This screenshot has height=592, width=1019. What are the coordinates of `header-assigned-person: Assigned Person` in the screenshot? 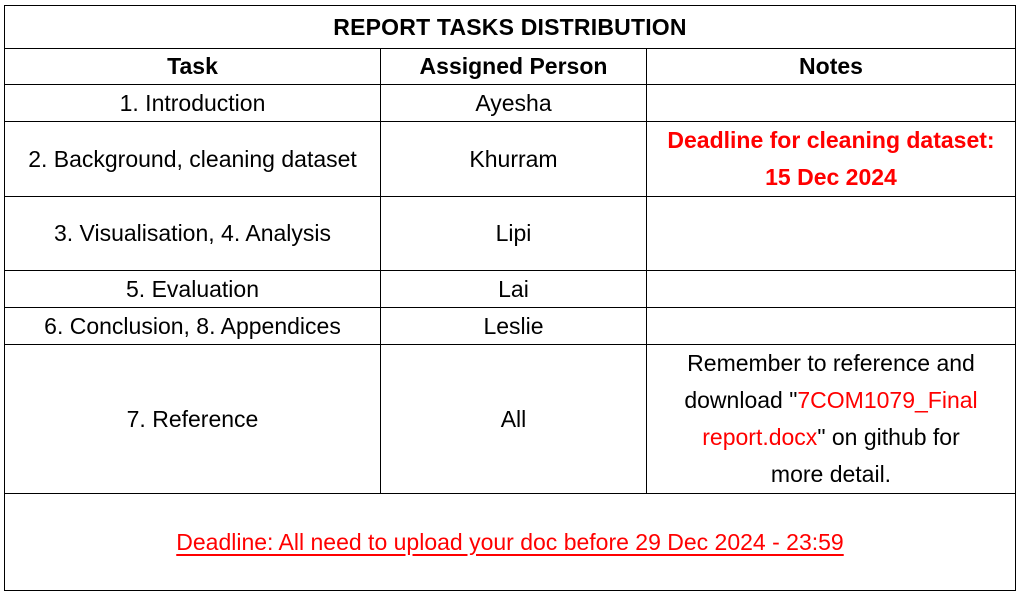 It's located at (513, 66).